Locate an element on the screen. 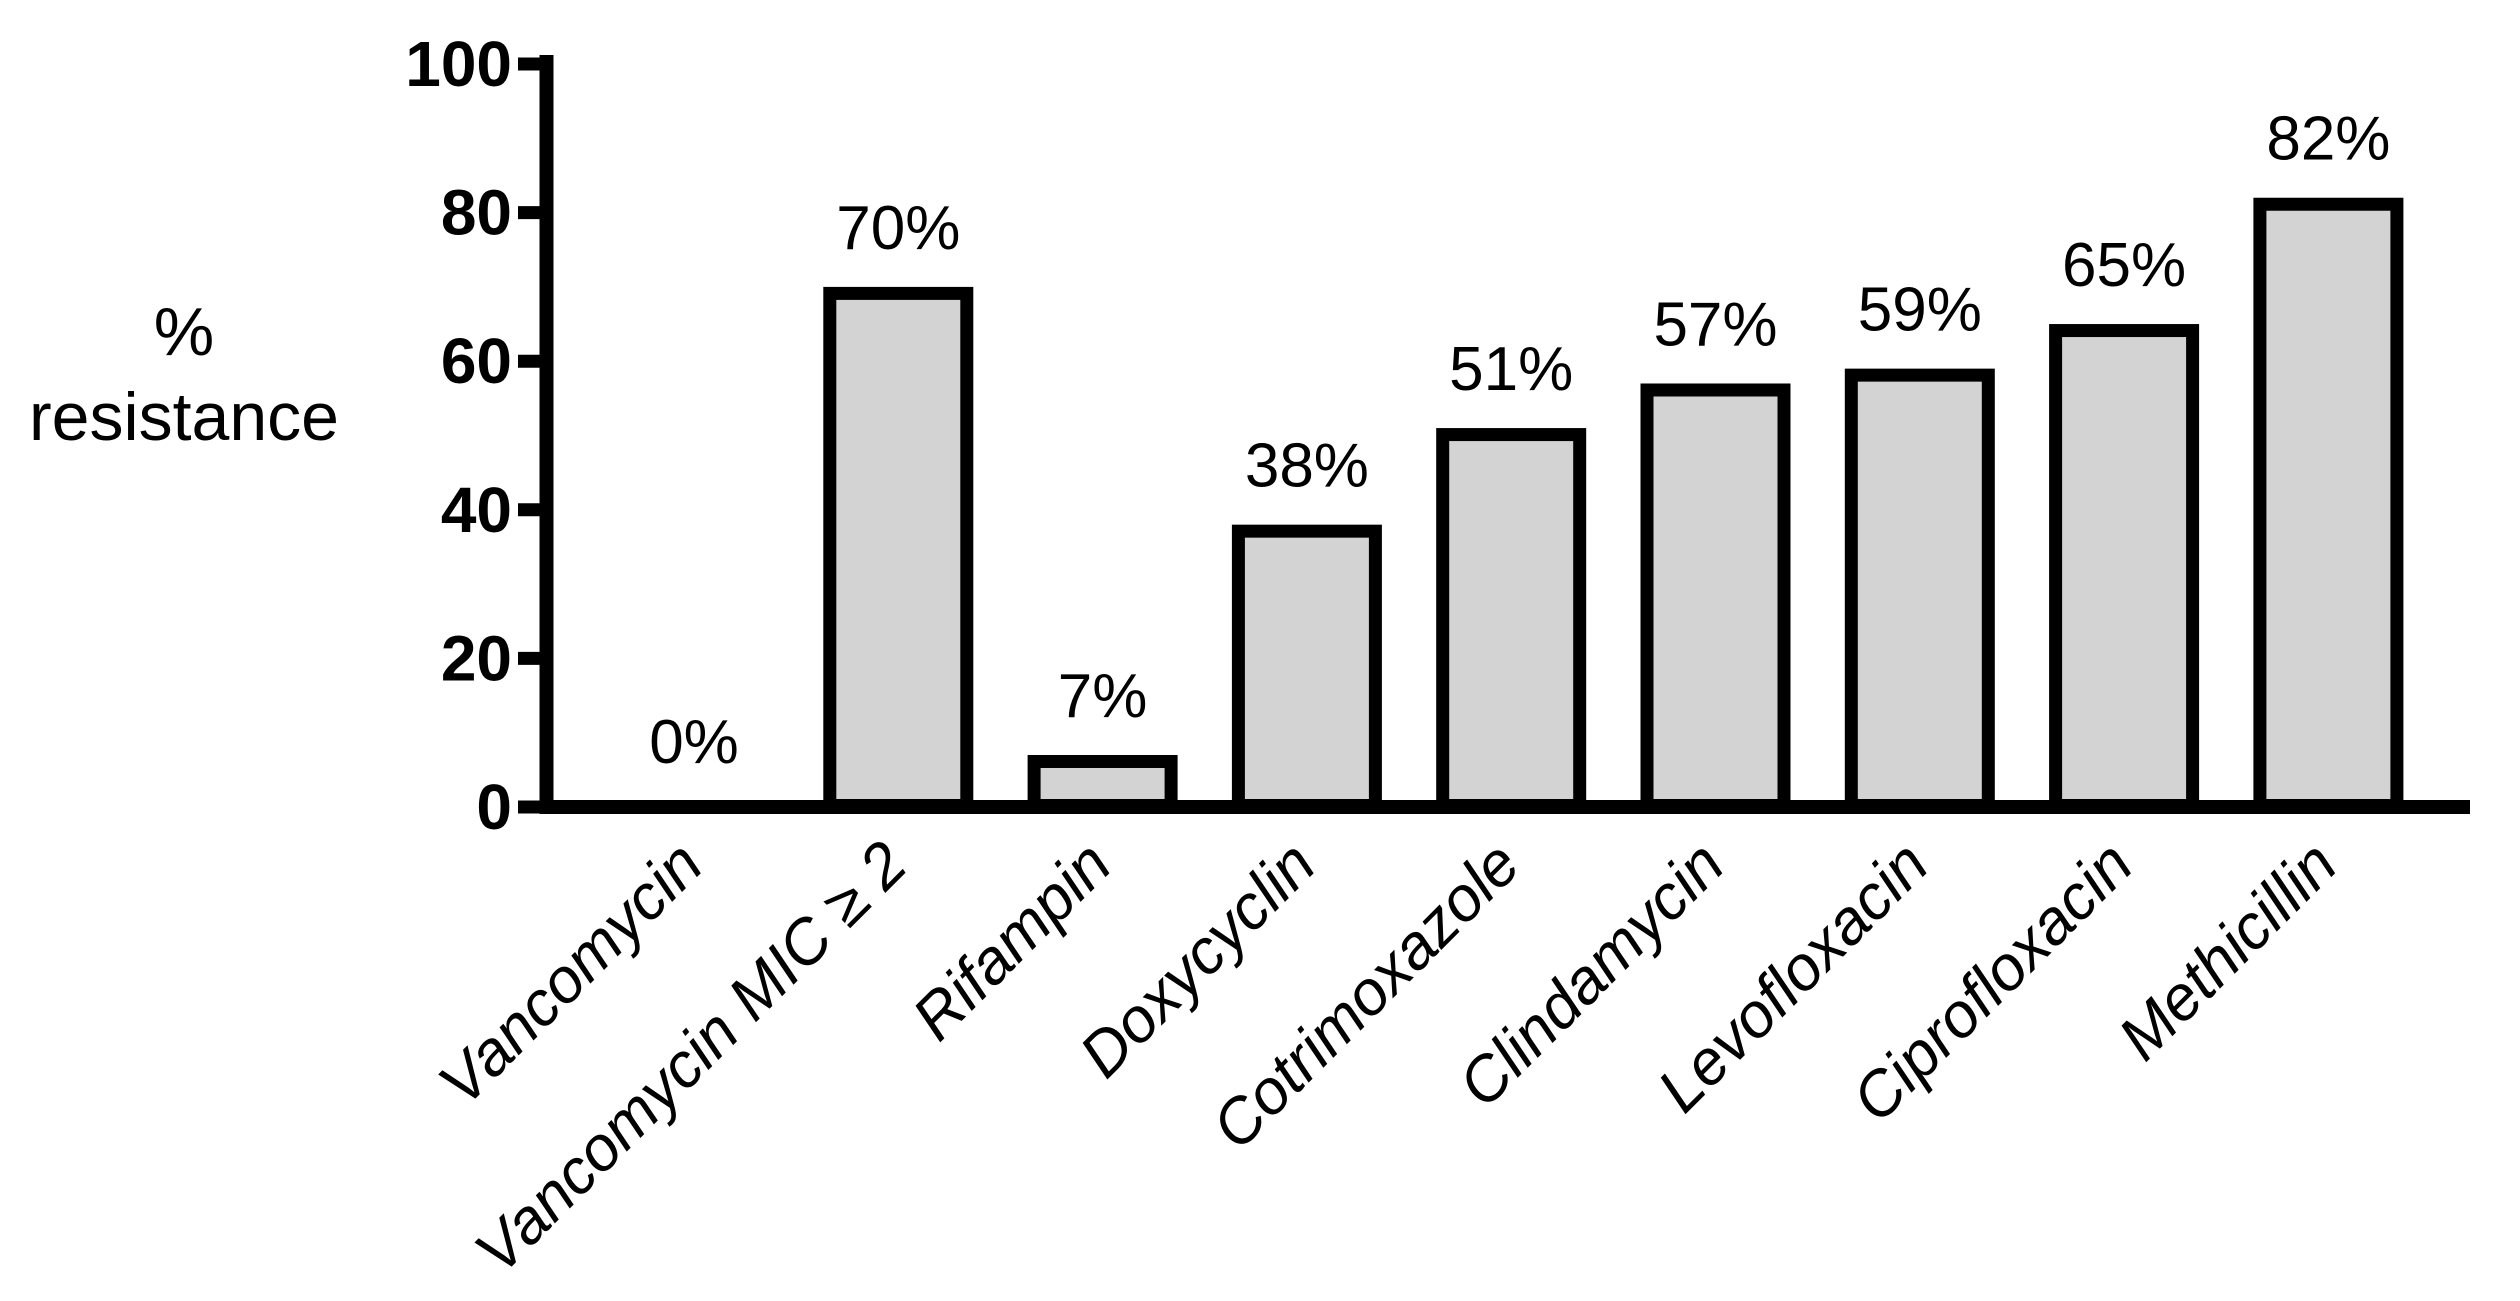 Image resolution: width=2520 pixels, height=1301 pixels. bar-value-label: 57% is located at coordinates (1715, 324).